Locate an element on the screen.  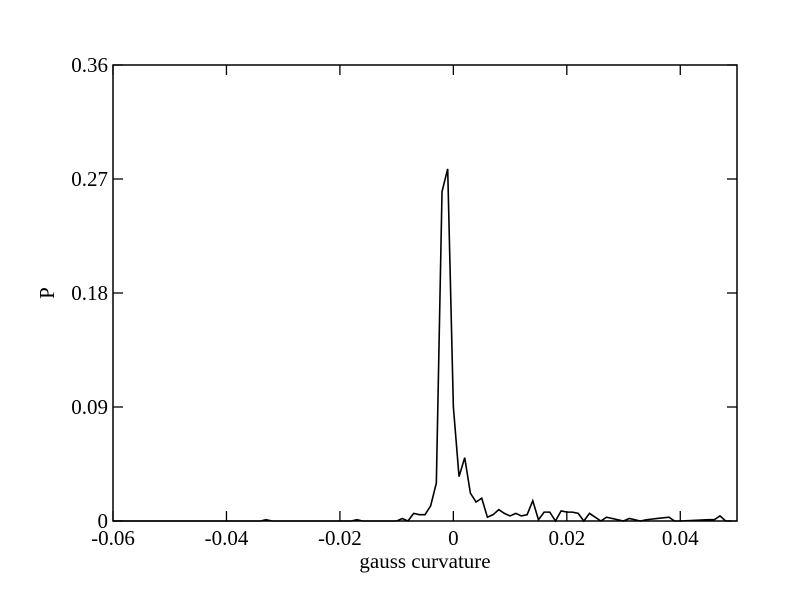
x-tick-label: -0.02 is located at coordinates (340, 538).